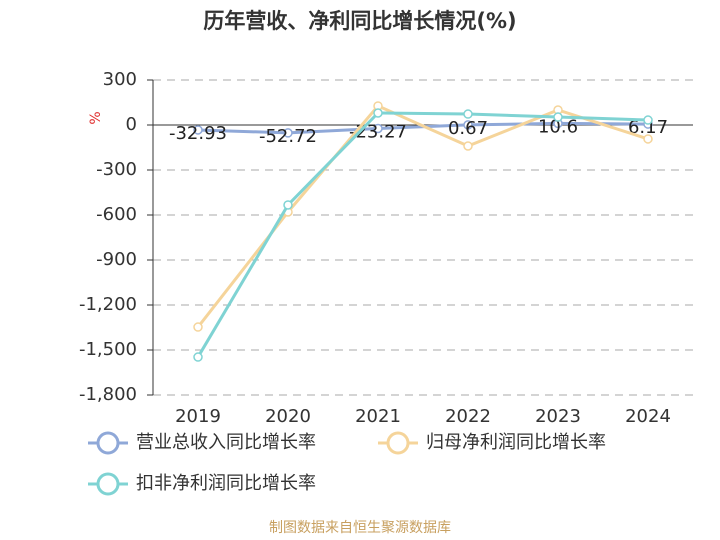 The height and width of the screenshot is (540, 720). Describe the element at coordinates (360, 528) in the screenshot. I see `source-note: 制图数据来自恒生聚源数据库` at that location.